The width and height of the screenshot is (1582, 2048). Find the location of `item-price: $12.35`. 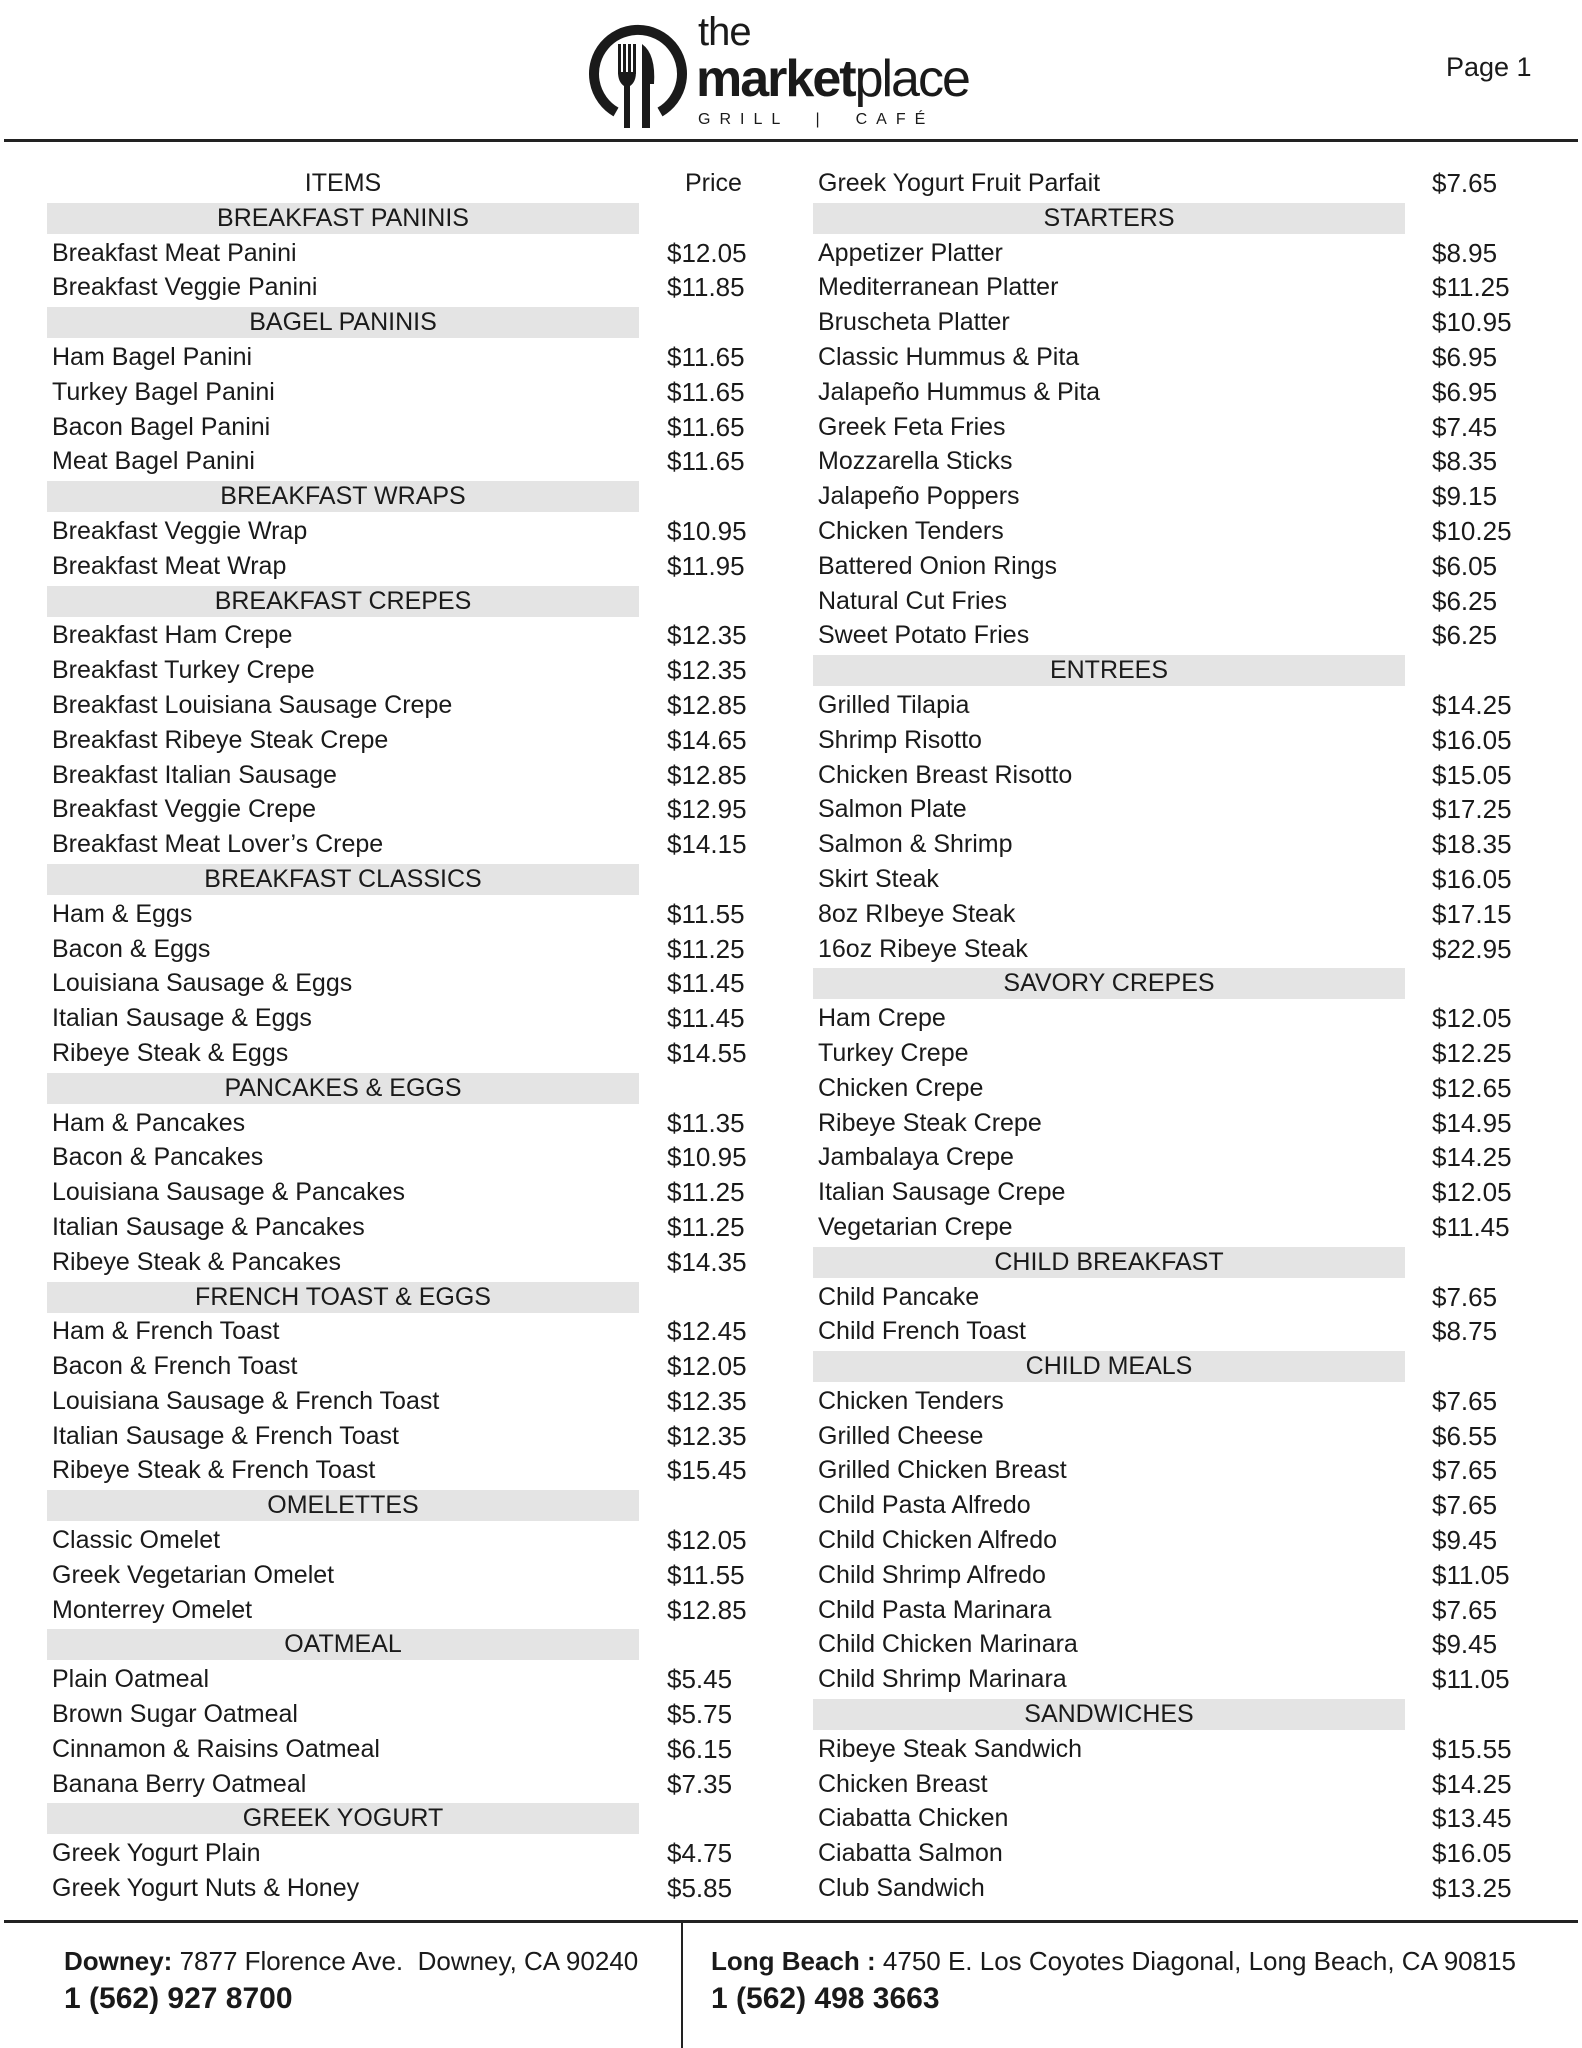

item-price: $12.35 is located at coordinates (707, 1435).